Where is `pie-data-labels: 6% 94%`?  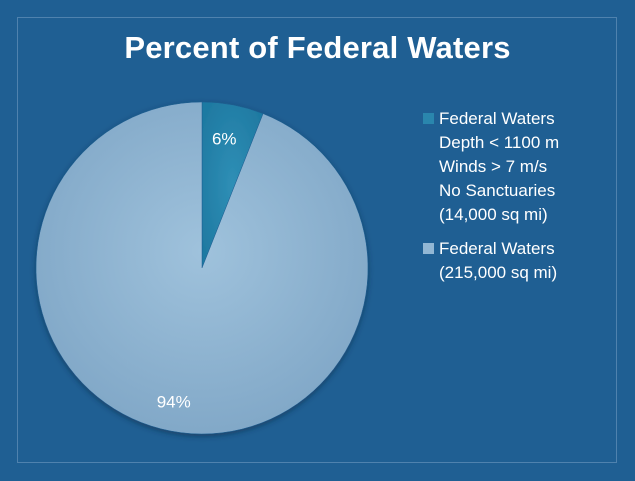 pie-data-labels: 6% 94% is located at coordinates (197, 270).